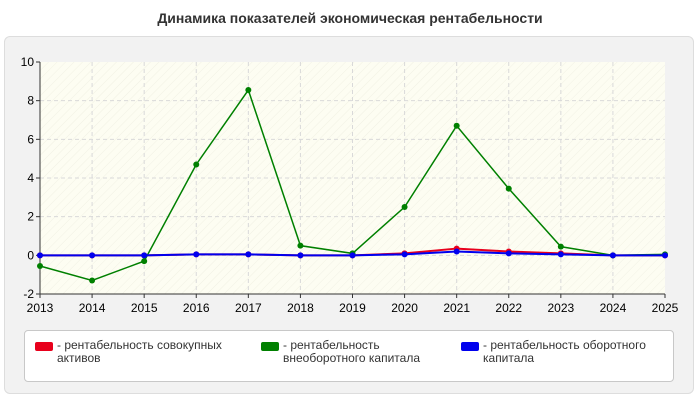  Describe the element at coordinates (564, 351) in the screenshot. I see `legend-label-series-3: - рентабельность оборотного капитала` at that location.